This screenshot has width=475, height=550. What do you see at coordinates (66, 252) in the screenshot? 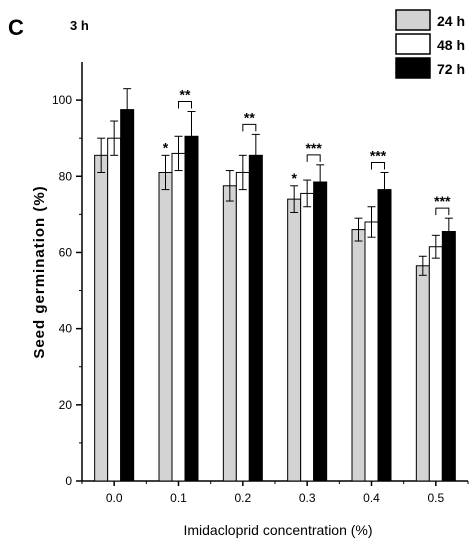
I see `y-tick-label: 60` at bounding box center [66, 252].